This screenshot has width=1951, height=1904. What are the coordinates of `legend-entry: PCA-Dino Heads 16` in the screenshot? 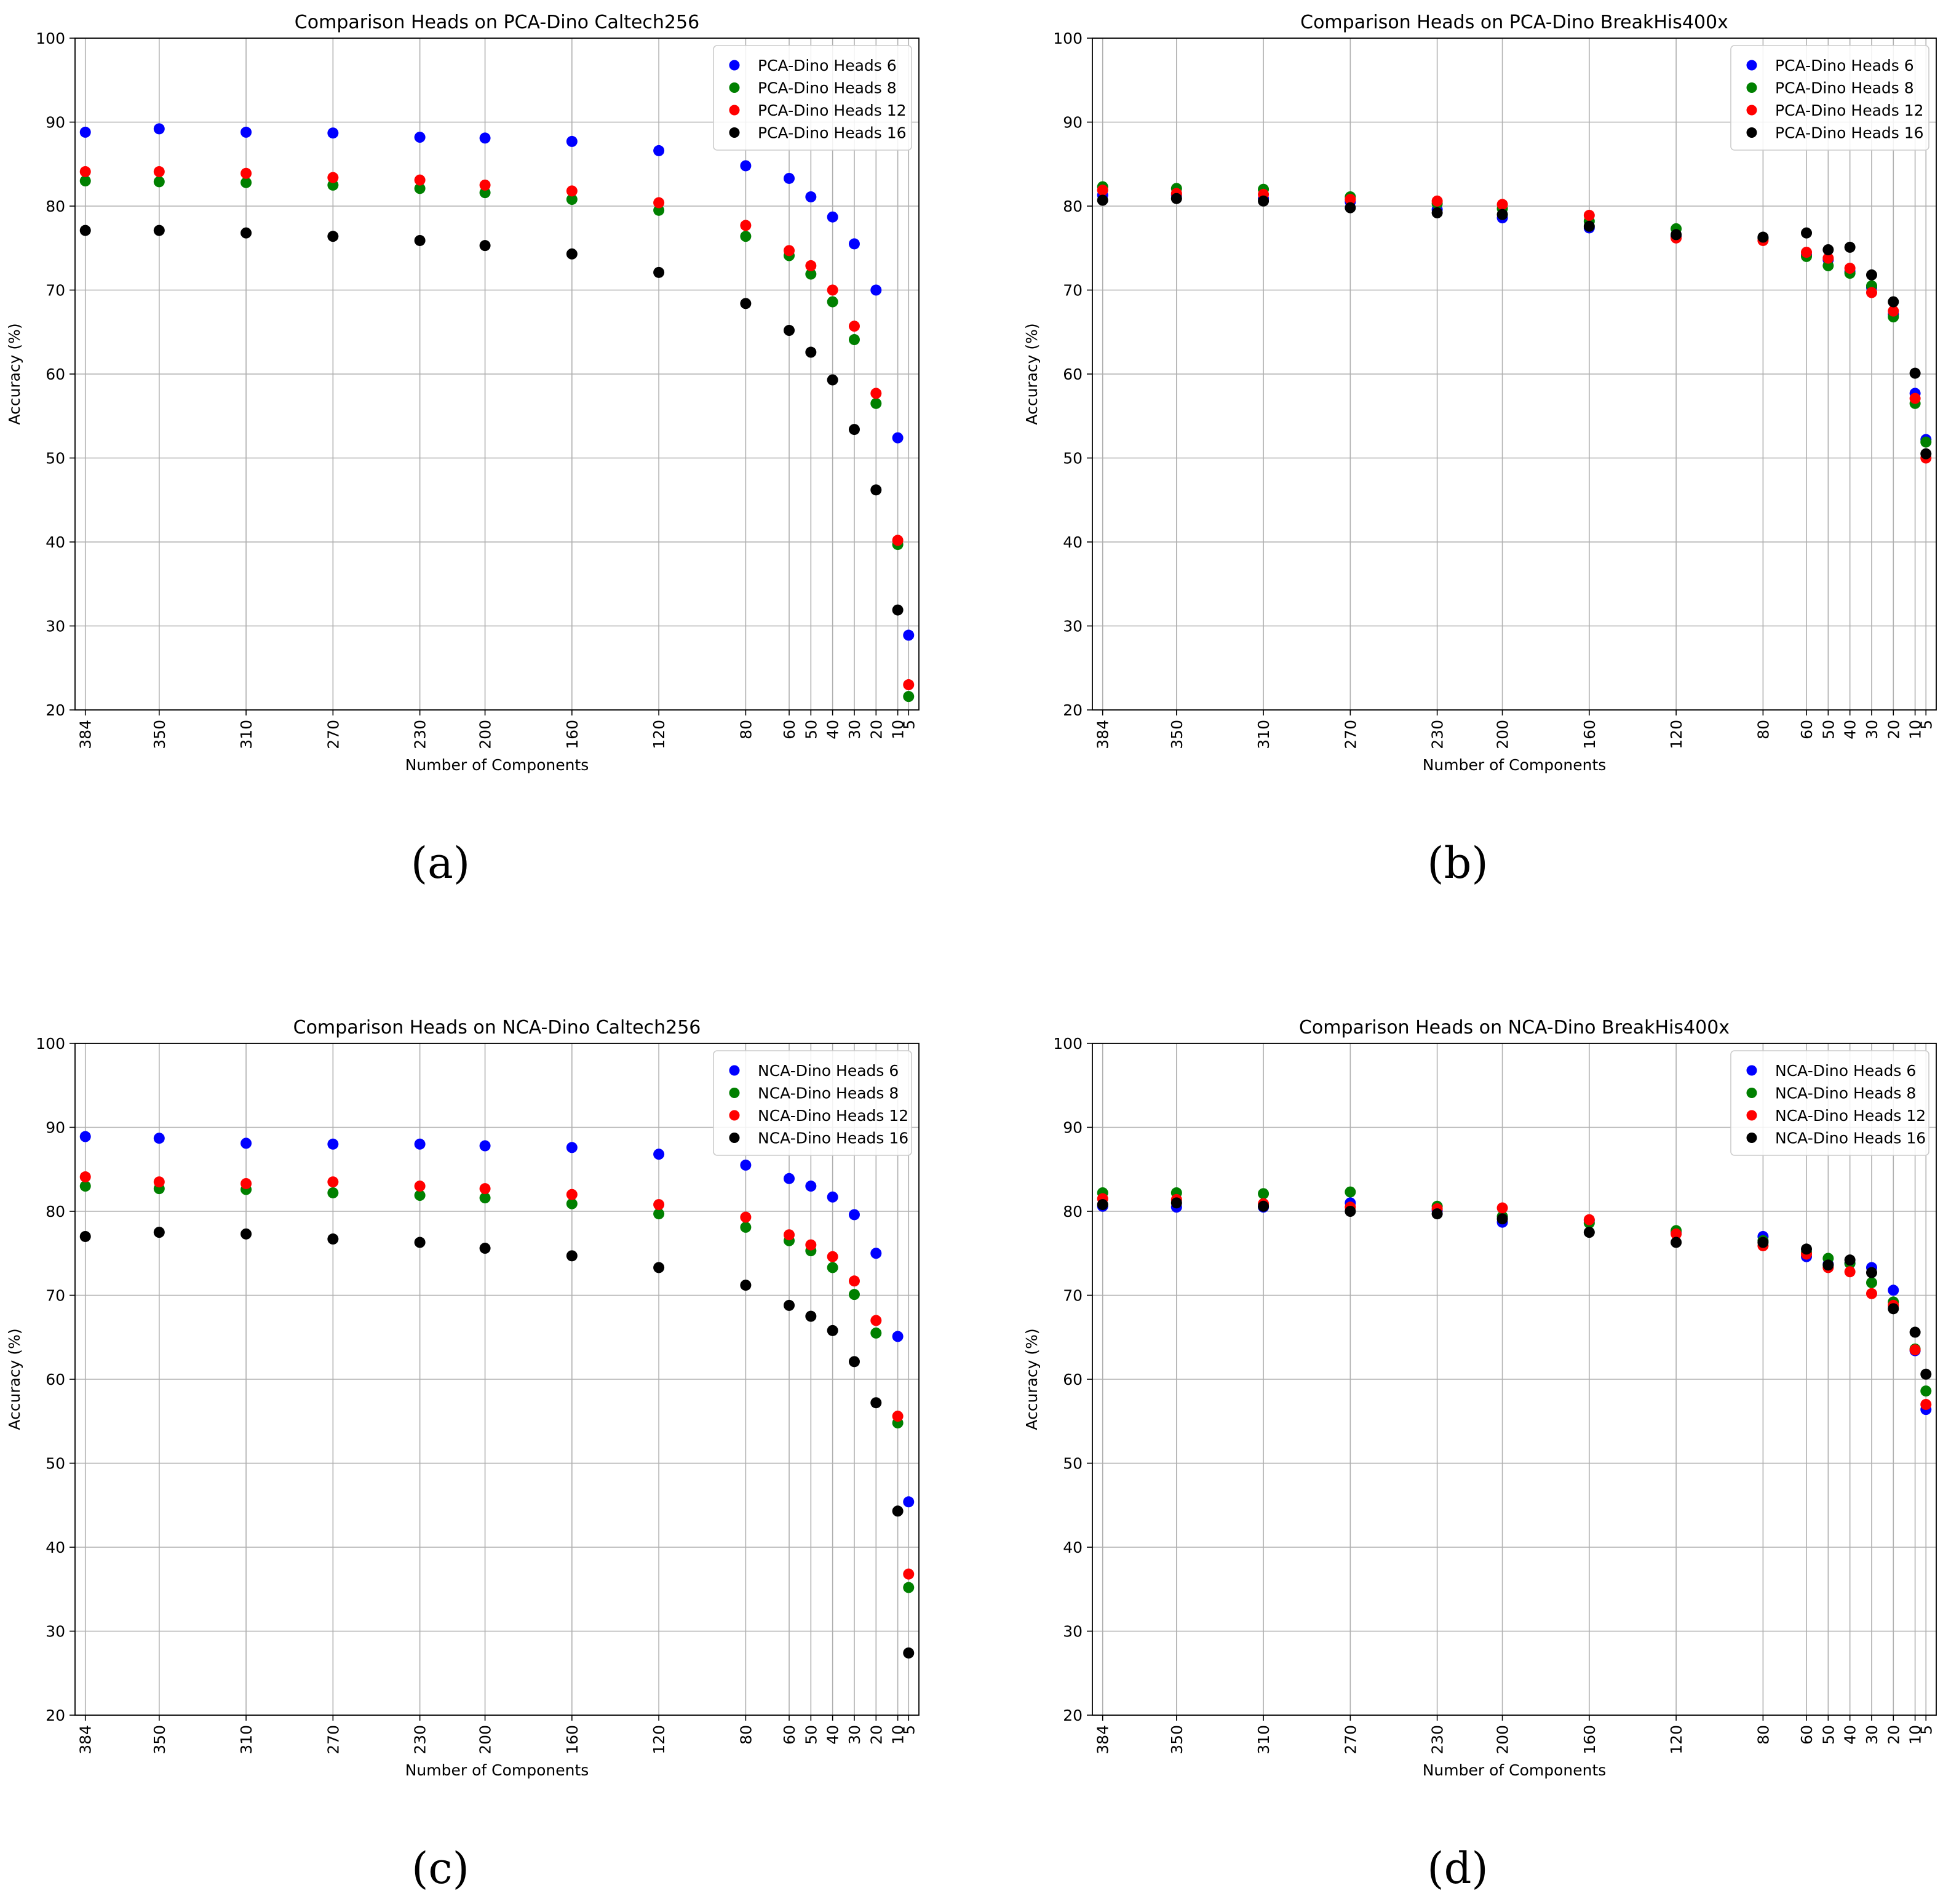 It's located at (1849, 133).